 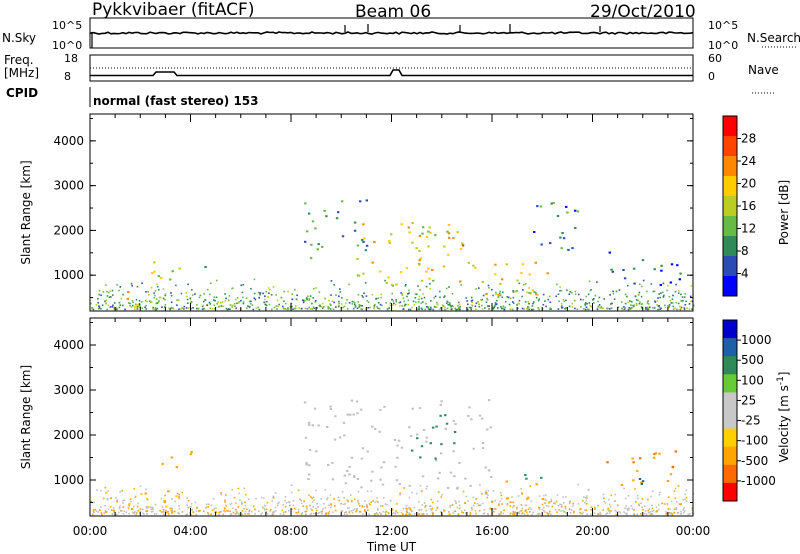 I want to click on velocity-ytick-label: 1000, so click(x=68, y=480).